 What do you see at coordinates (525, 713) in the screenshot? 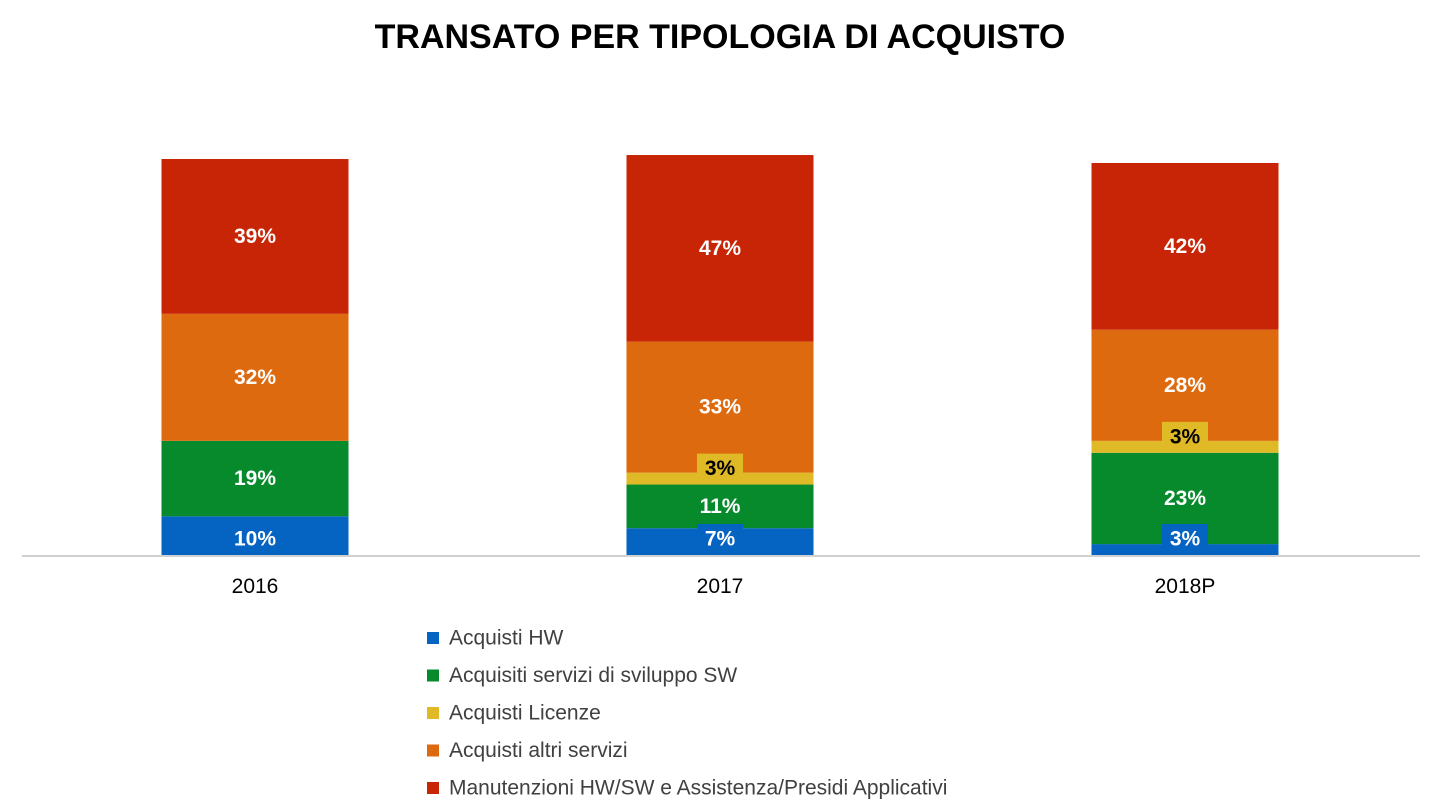
I see `legend-label: Acquisti Licenze` at bounding box center [525, 713].